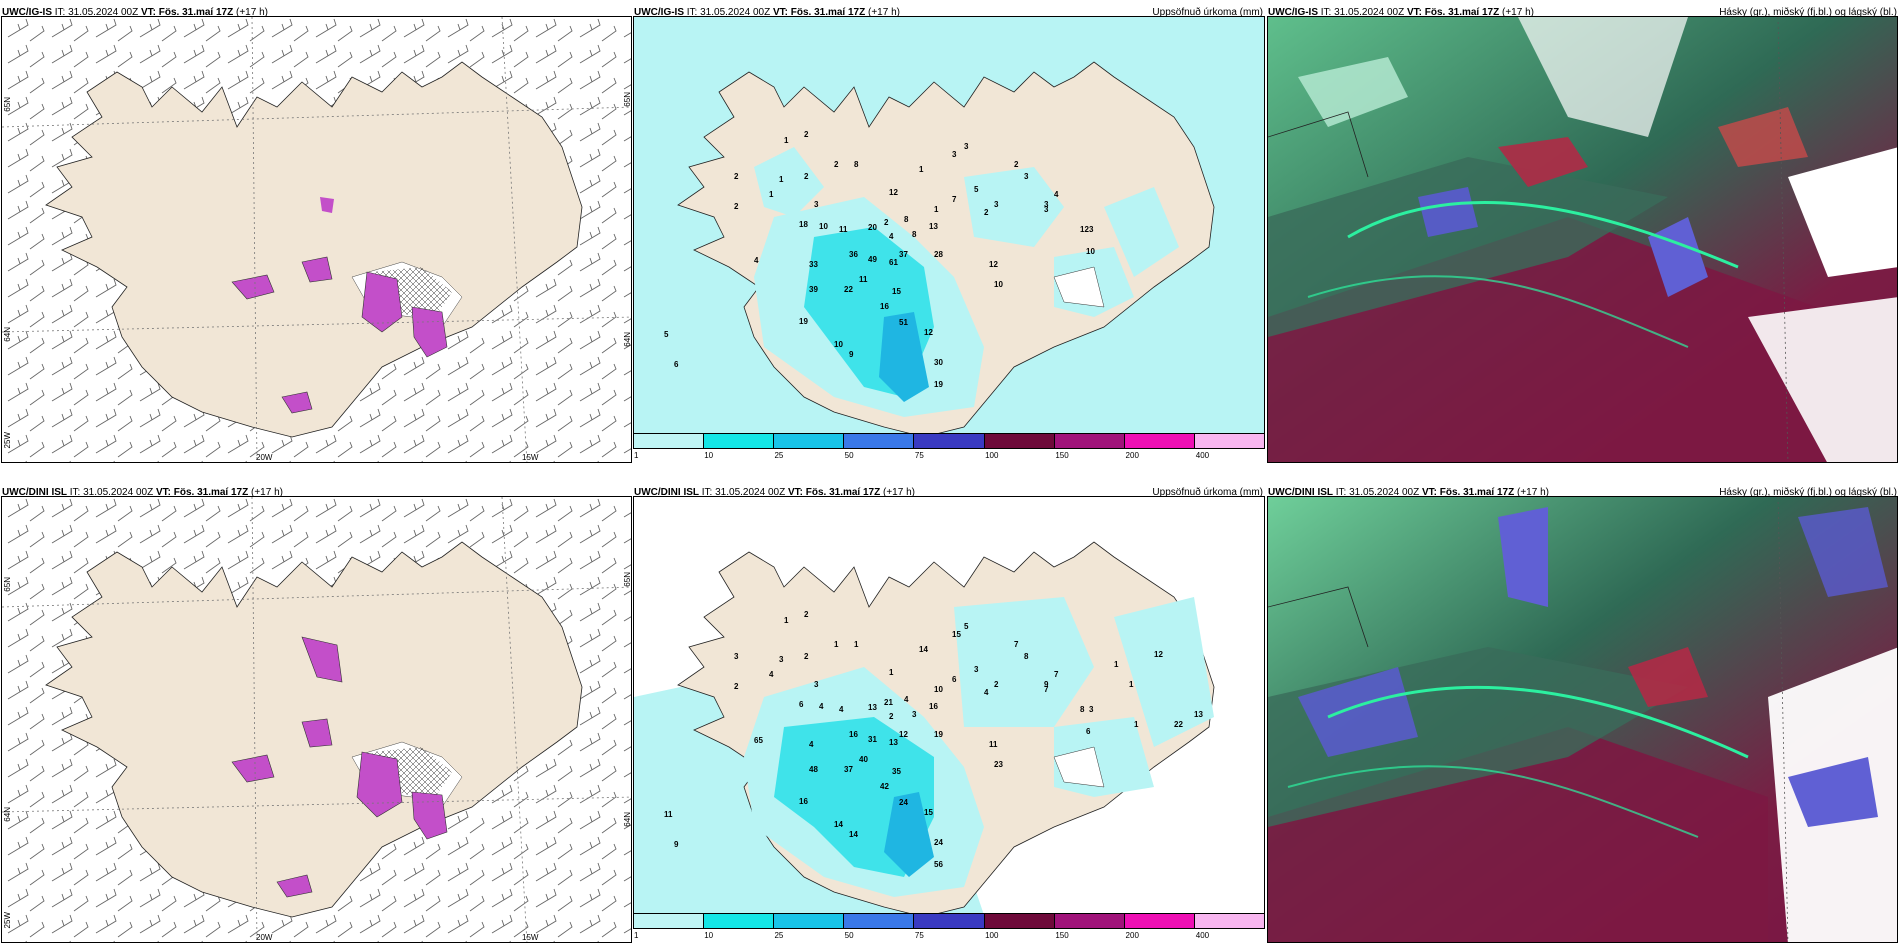 Image resolution: width=1900 pixels, height=950 pixels. Describe the element at coordinates (888, 702) in the screenshot. I see `precip-value-label: 21` at that location.